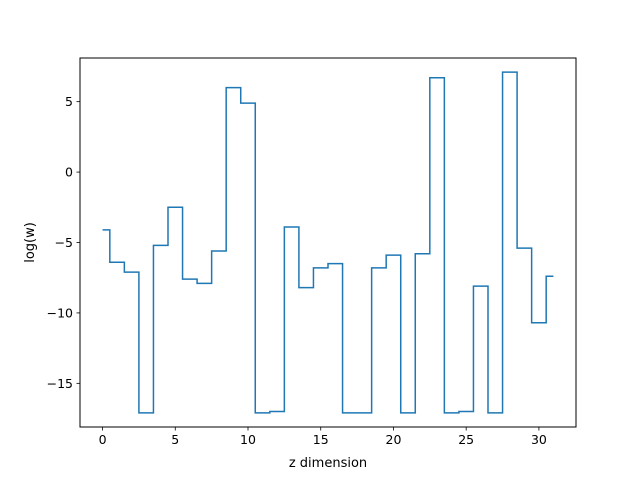 Image resolution: width=640 pixels, height=480 pixels. What do you see at coordinates (394, 439) in the screenshot?
I see `x-tick-label: 20` at bounding box center [394, 439].